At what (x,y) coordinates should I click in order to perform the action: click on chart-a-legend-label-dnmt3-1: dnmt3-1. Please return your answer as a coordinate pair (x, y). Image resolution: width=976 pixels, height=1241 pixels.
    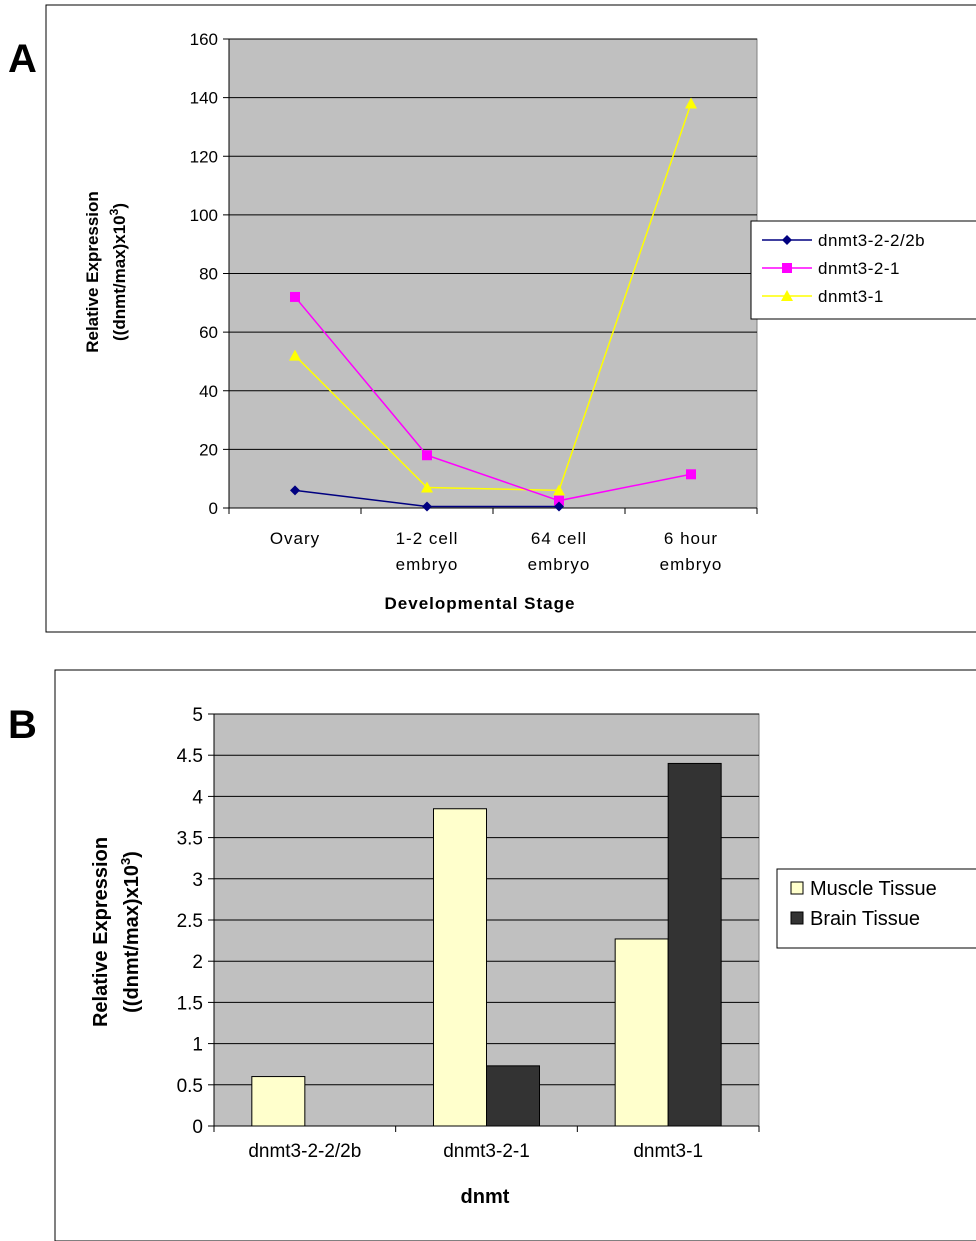
    Looking at the image, I should click on (851, 296).